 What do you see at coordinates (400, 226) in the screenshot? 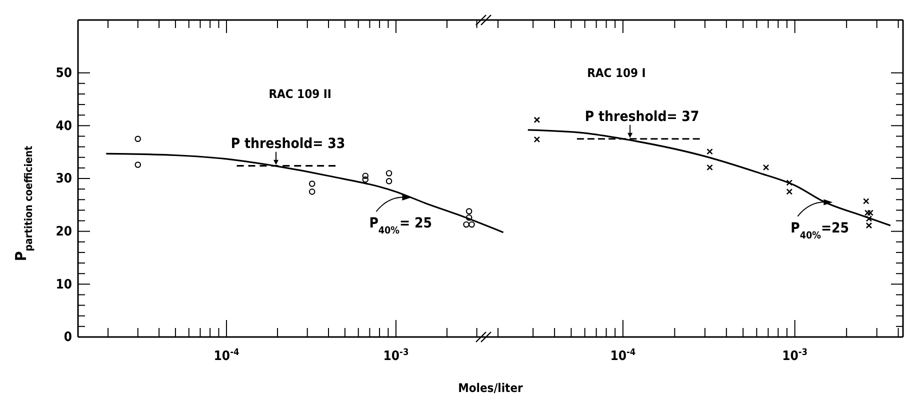
I see `annotation: P$_{40%}$= 25` at bounding box center [400, 226].